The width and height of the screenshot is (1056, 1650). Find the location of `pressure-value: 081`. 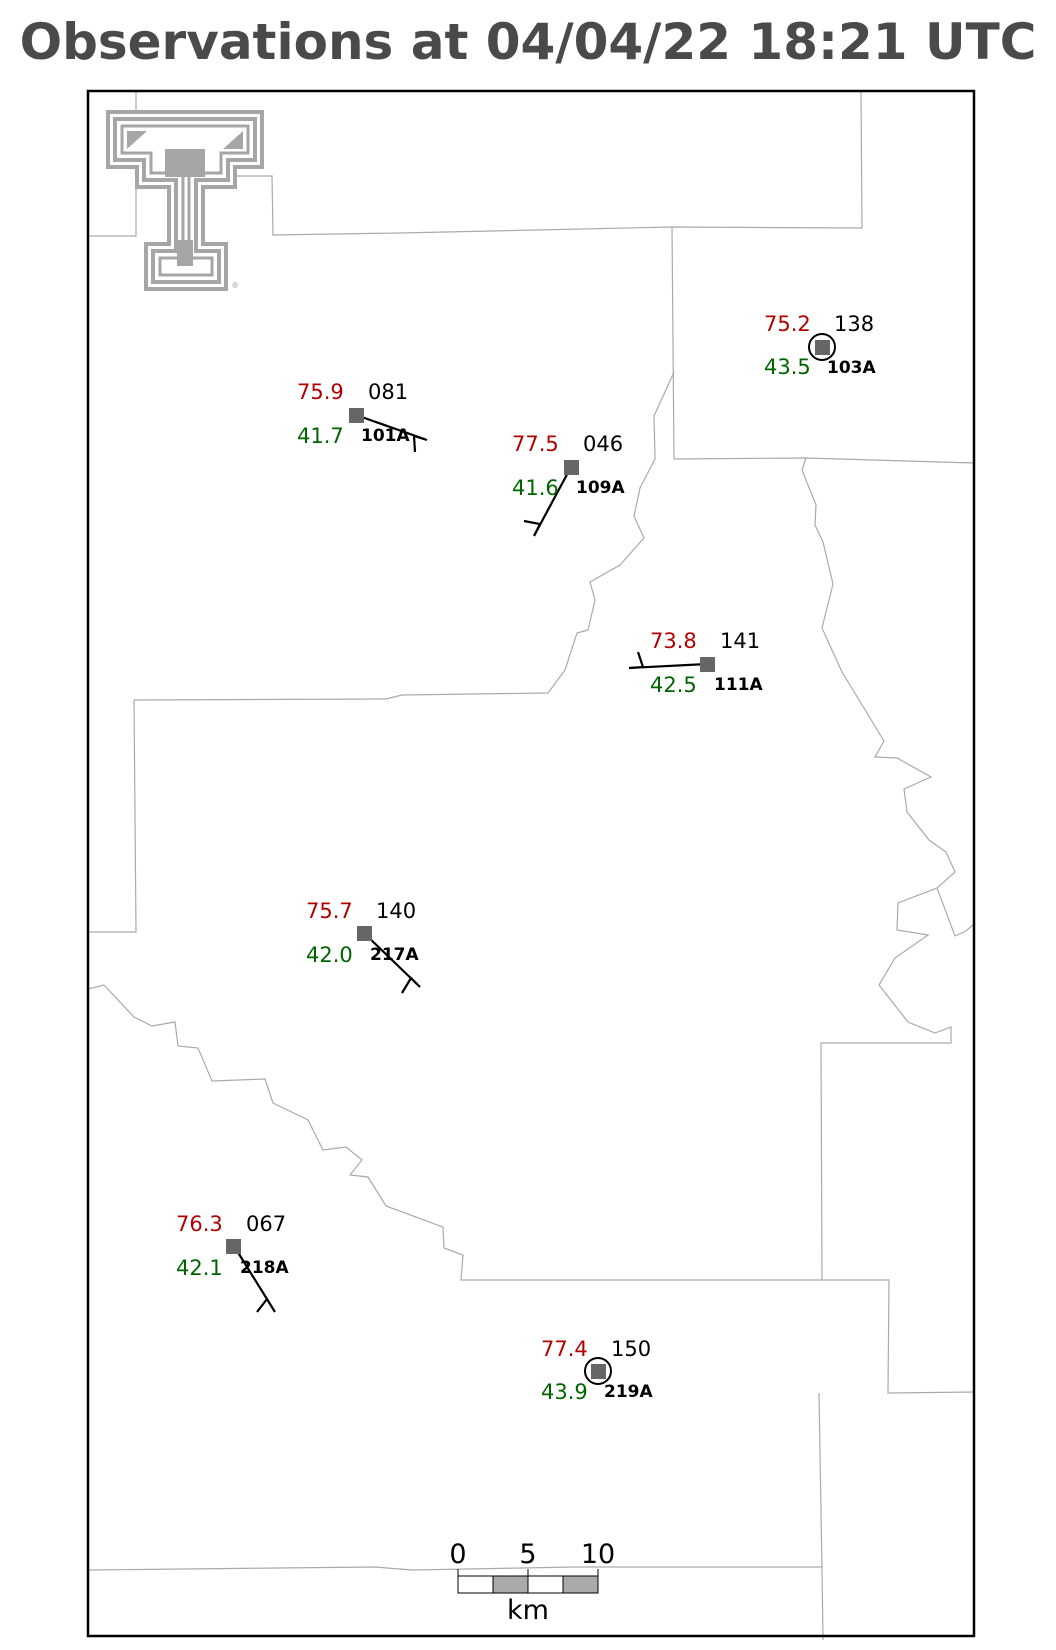

pressure-value: 081 is located at coordinates (388, 392).